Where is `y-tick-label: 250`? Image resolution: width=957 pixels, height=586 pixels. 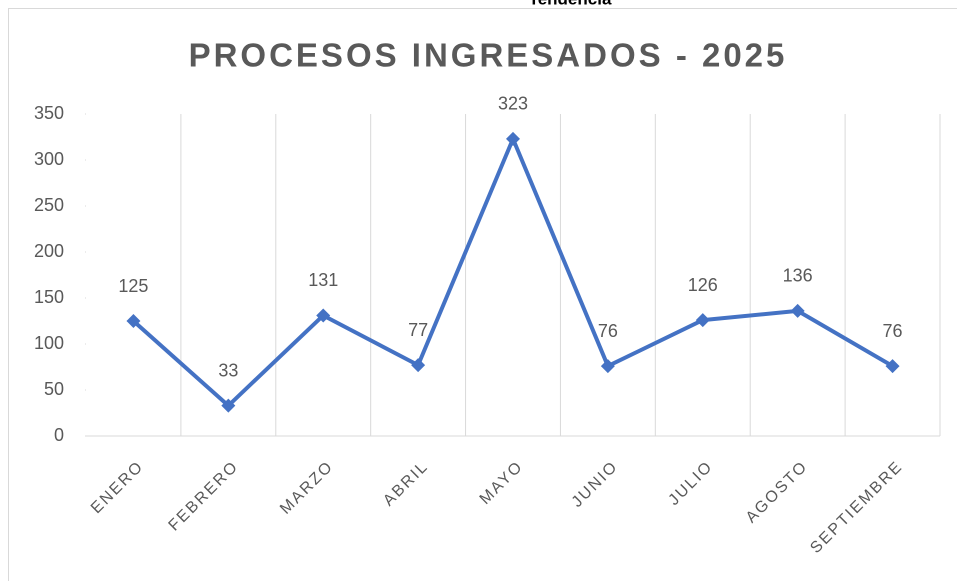 y-tick-label: 250 is located at coordinates (49, 205).